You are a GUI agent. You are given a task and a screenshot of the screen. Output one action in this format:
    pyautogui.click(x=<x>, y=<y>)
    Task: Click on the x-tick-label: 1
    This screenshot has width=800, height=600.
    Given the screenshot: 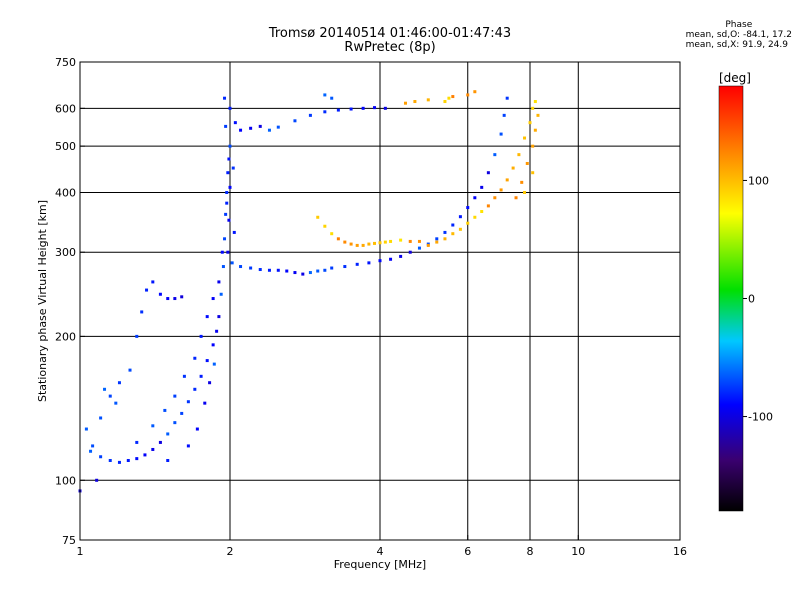 What is the action you would take?
    pyautogui.click(x=80, y=551)
    